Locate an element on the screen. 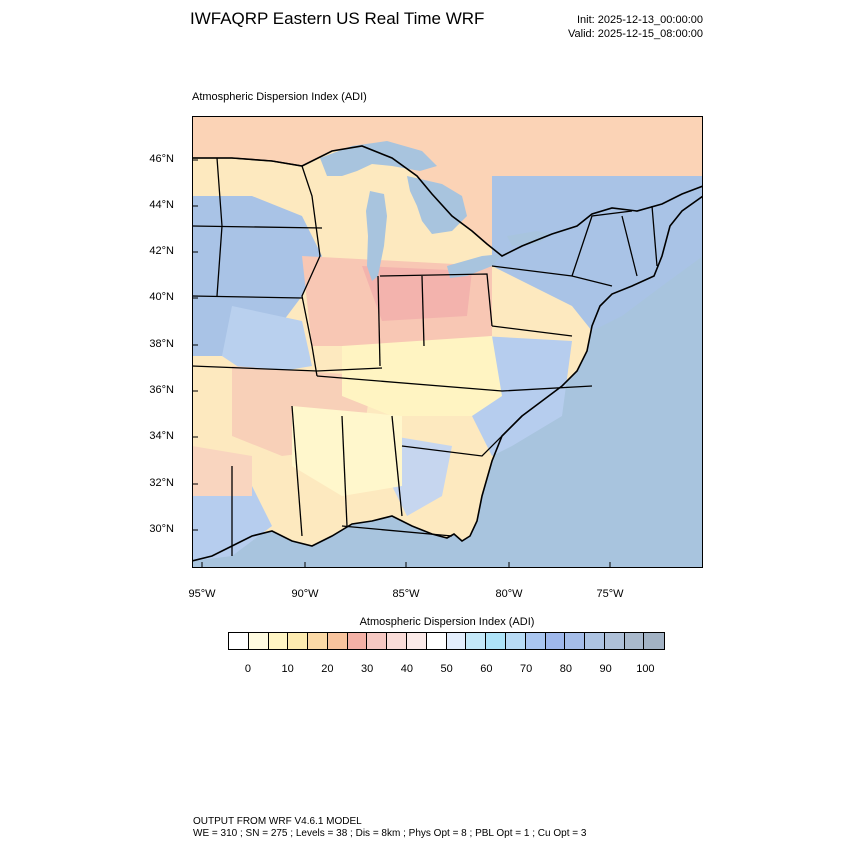 This screenshot has width=850, height=850. colorbar-label: 0 is located at coordinates (247, 669).